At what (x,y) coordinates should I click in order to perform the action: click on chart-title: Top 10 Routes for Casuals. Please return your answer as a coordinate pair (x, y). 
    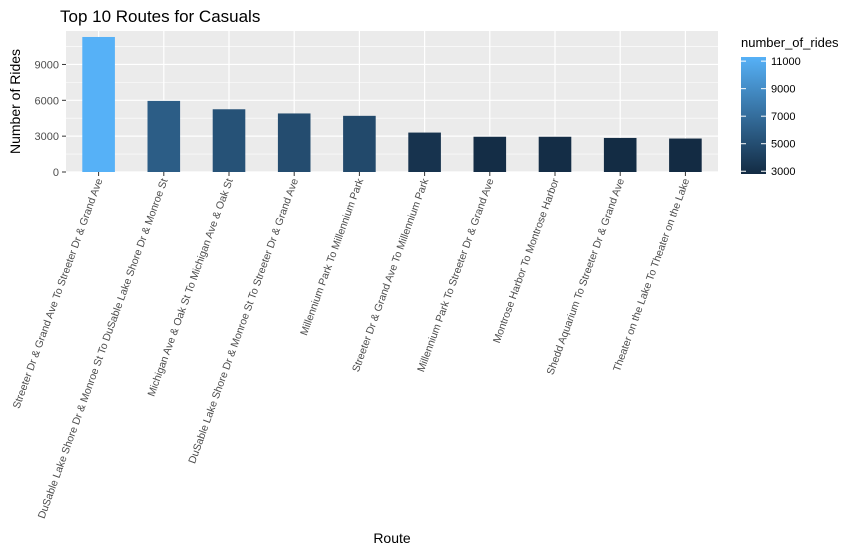
    Looking at the image, I should click on (160, 16).